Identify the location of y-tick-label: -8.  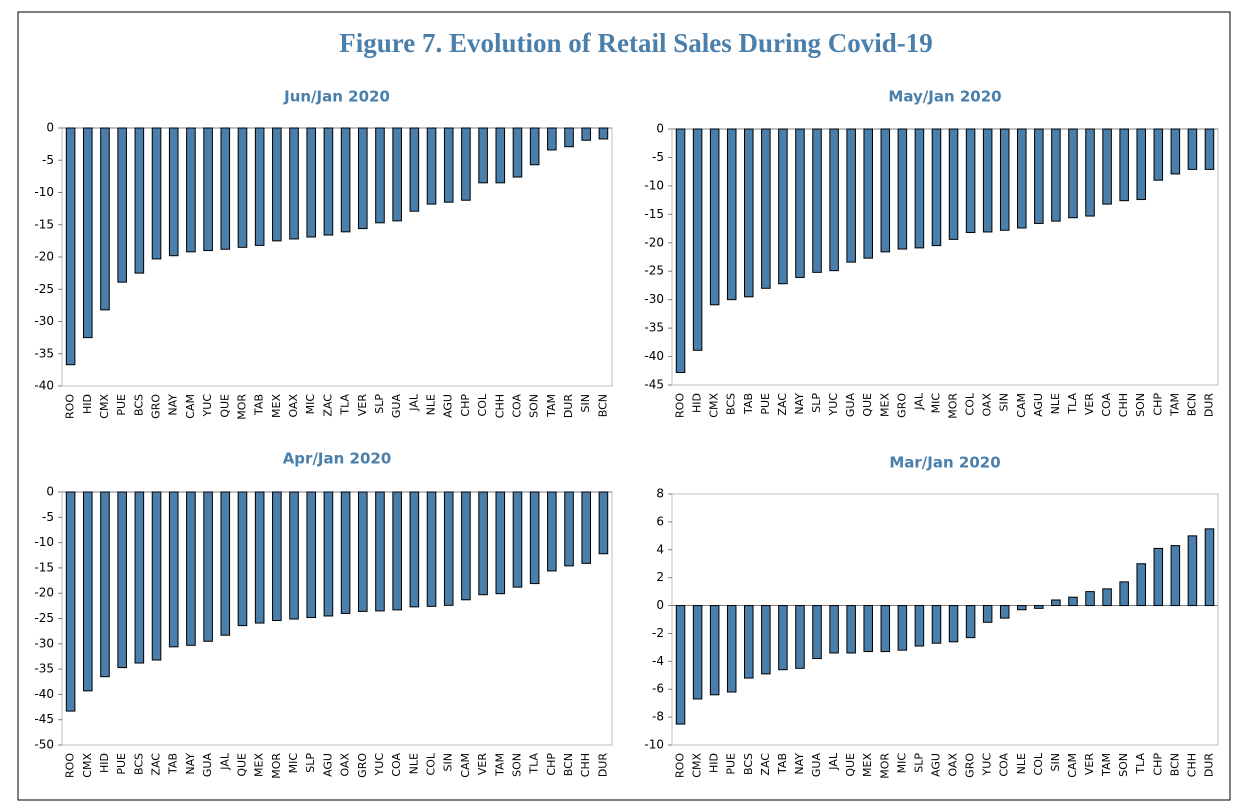
(658, 717).